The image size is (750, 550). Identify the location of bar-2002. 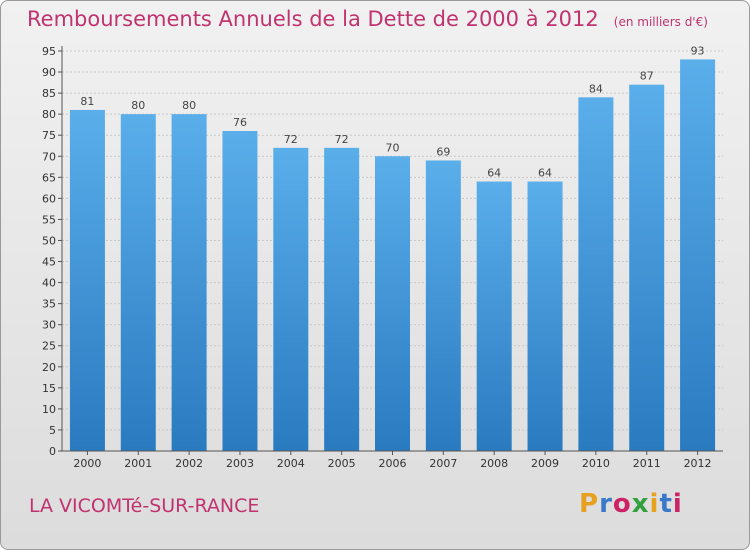
(189, 282).